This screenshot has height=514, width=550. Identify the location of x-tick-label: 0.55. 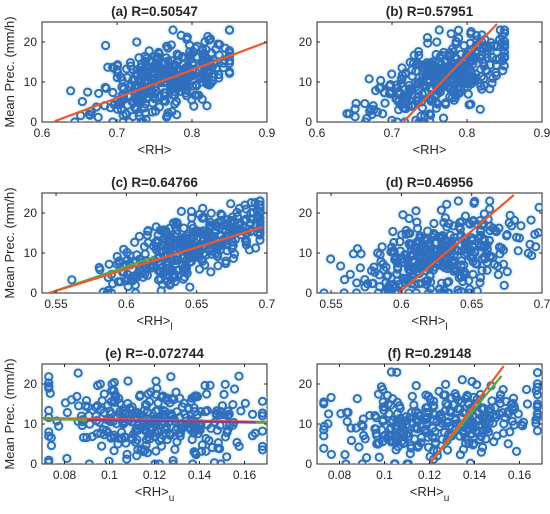
(331, 304).